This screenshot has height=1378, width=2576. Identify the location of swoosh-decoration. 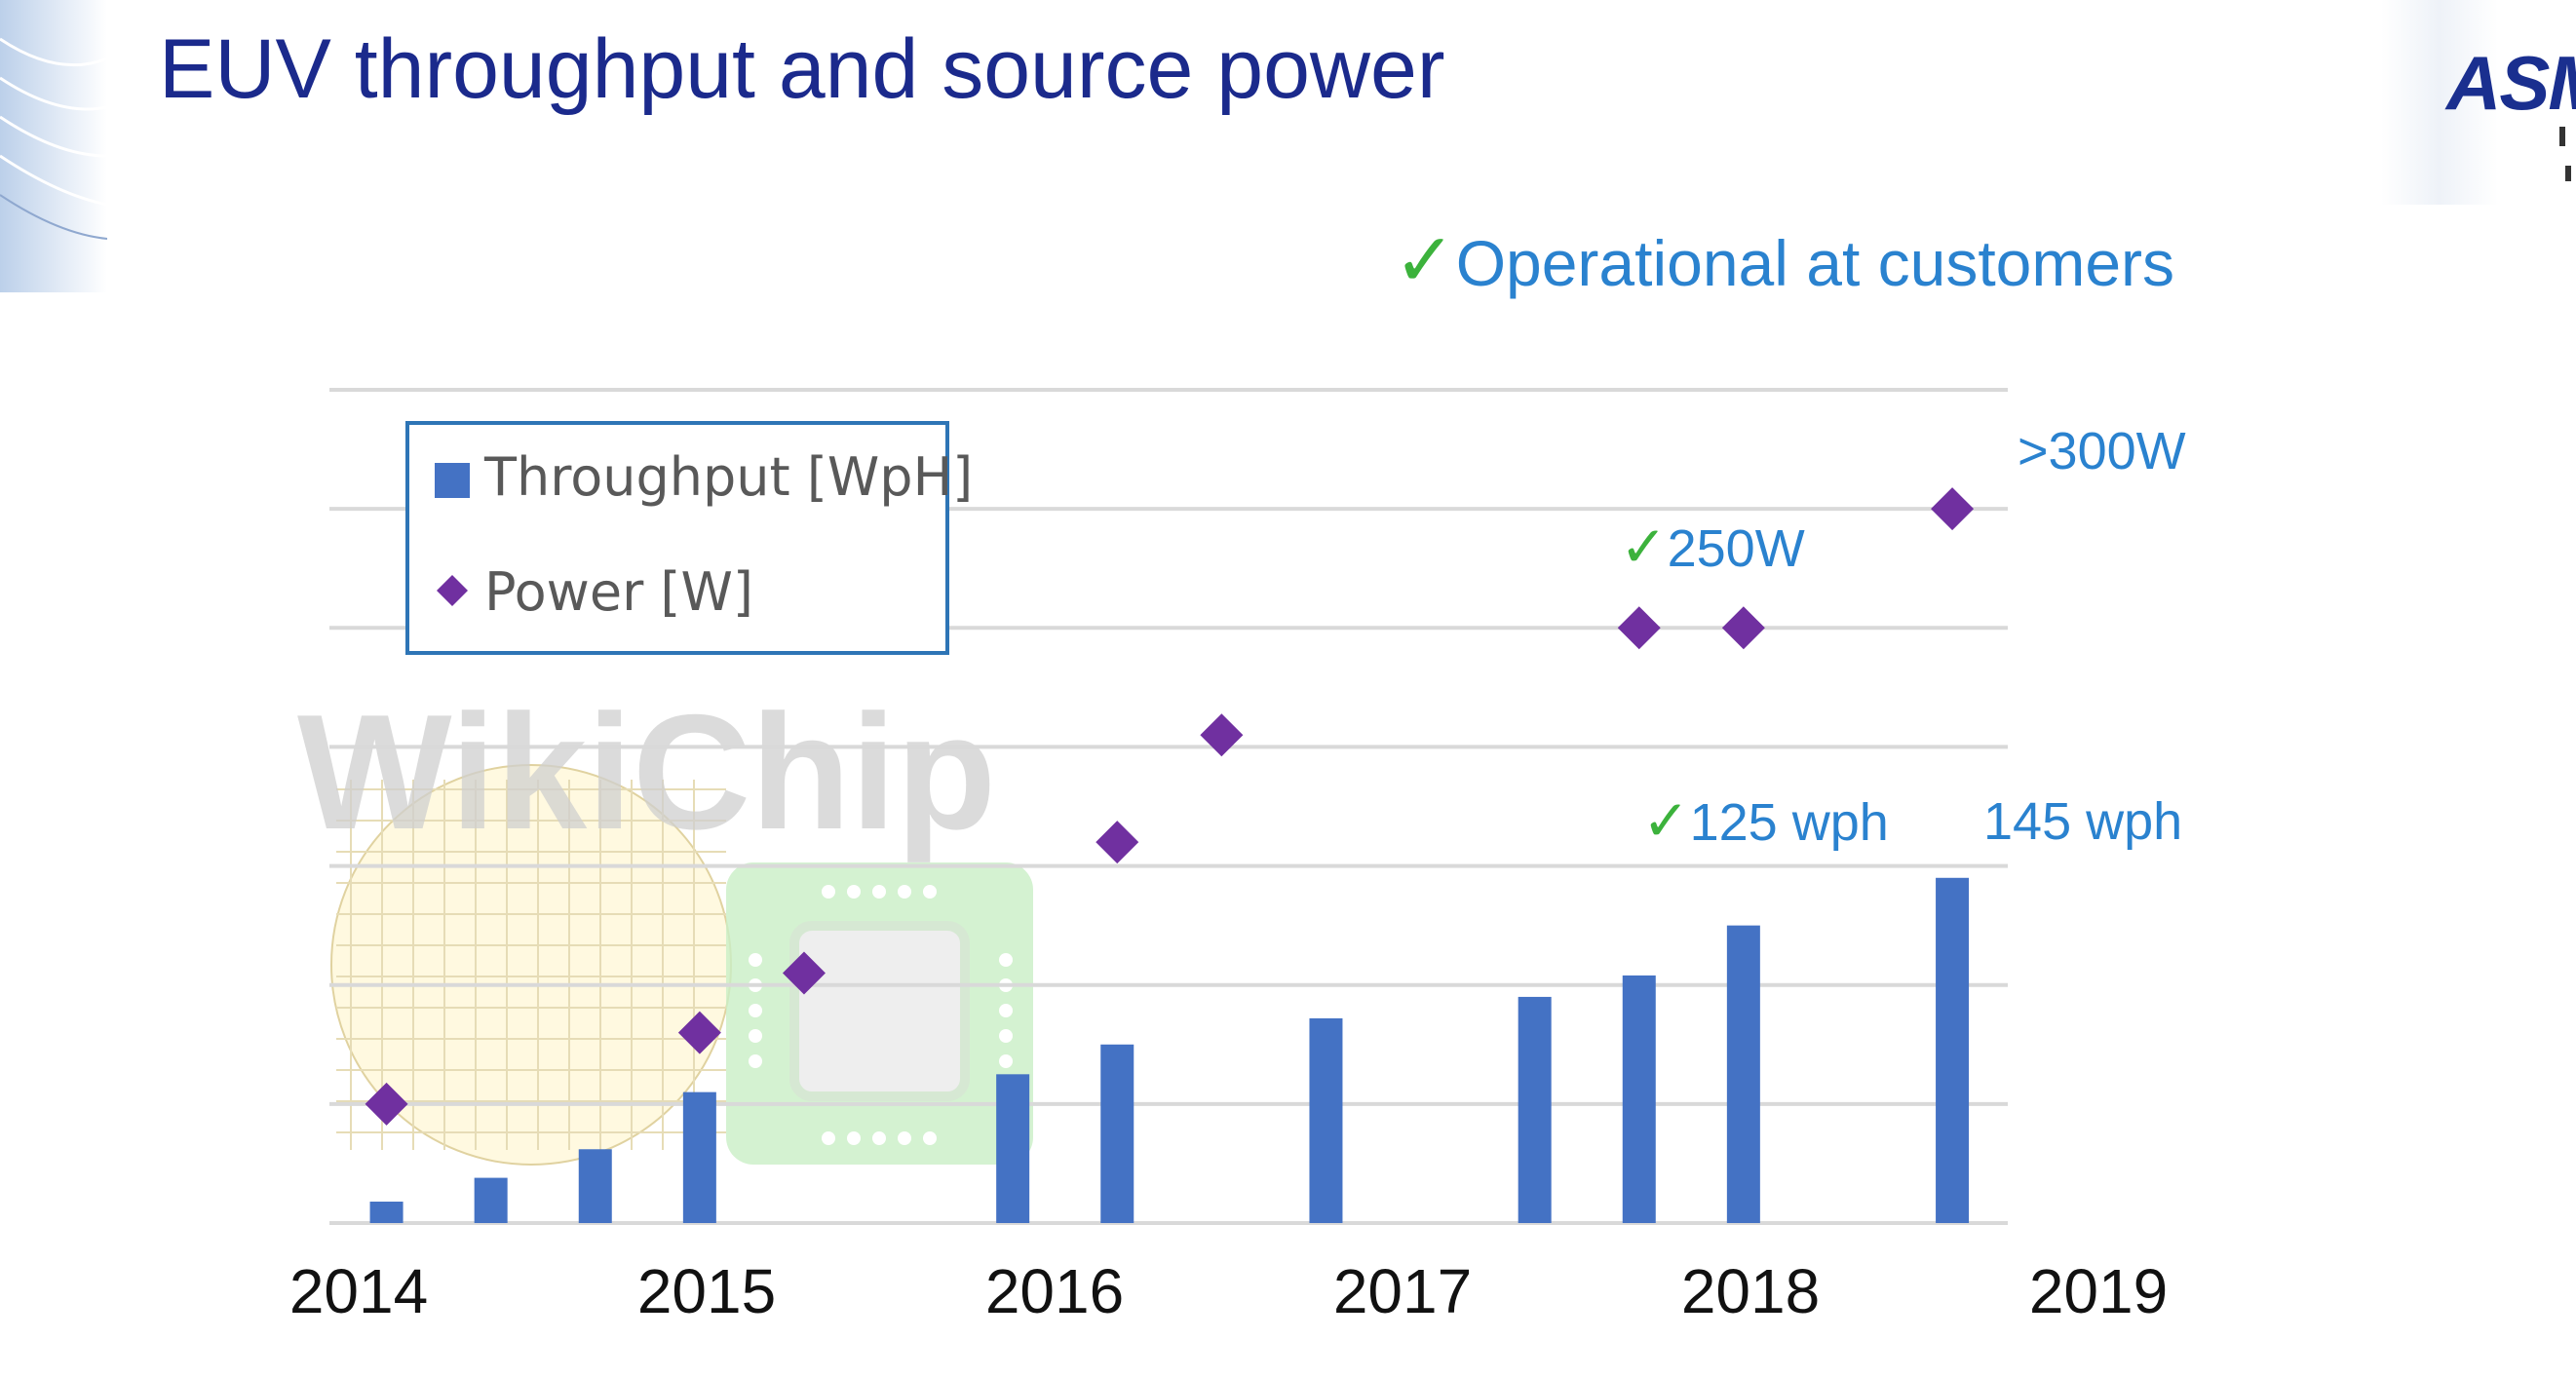
(53, 146).